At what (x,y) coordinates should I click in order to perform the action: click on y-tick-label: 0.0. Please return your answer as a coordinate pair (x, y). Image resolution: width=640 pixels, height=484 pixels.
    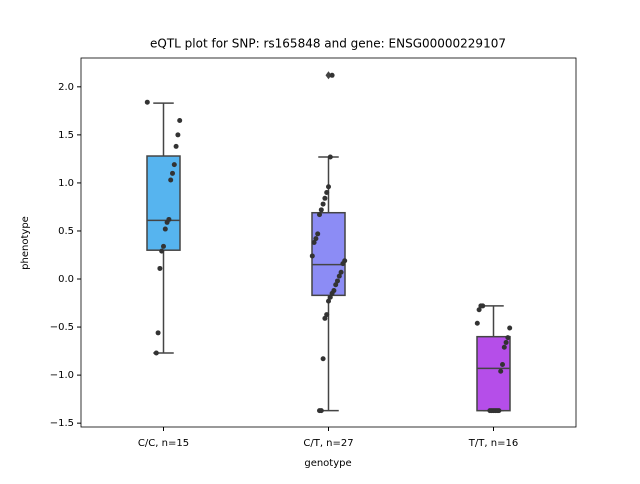
    Looking at the image, I should click on (66, 279).